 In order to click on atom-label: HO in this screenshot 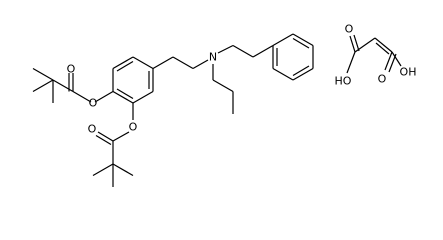, I will do `click(343, 81)`.